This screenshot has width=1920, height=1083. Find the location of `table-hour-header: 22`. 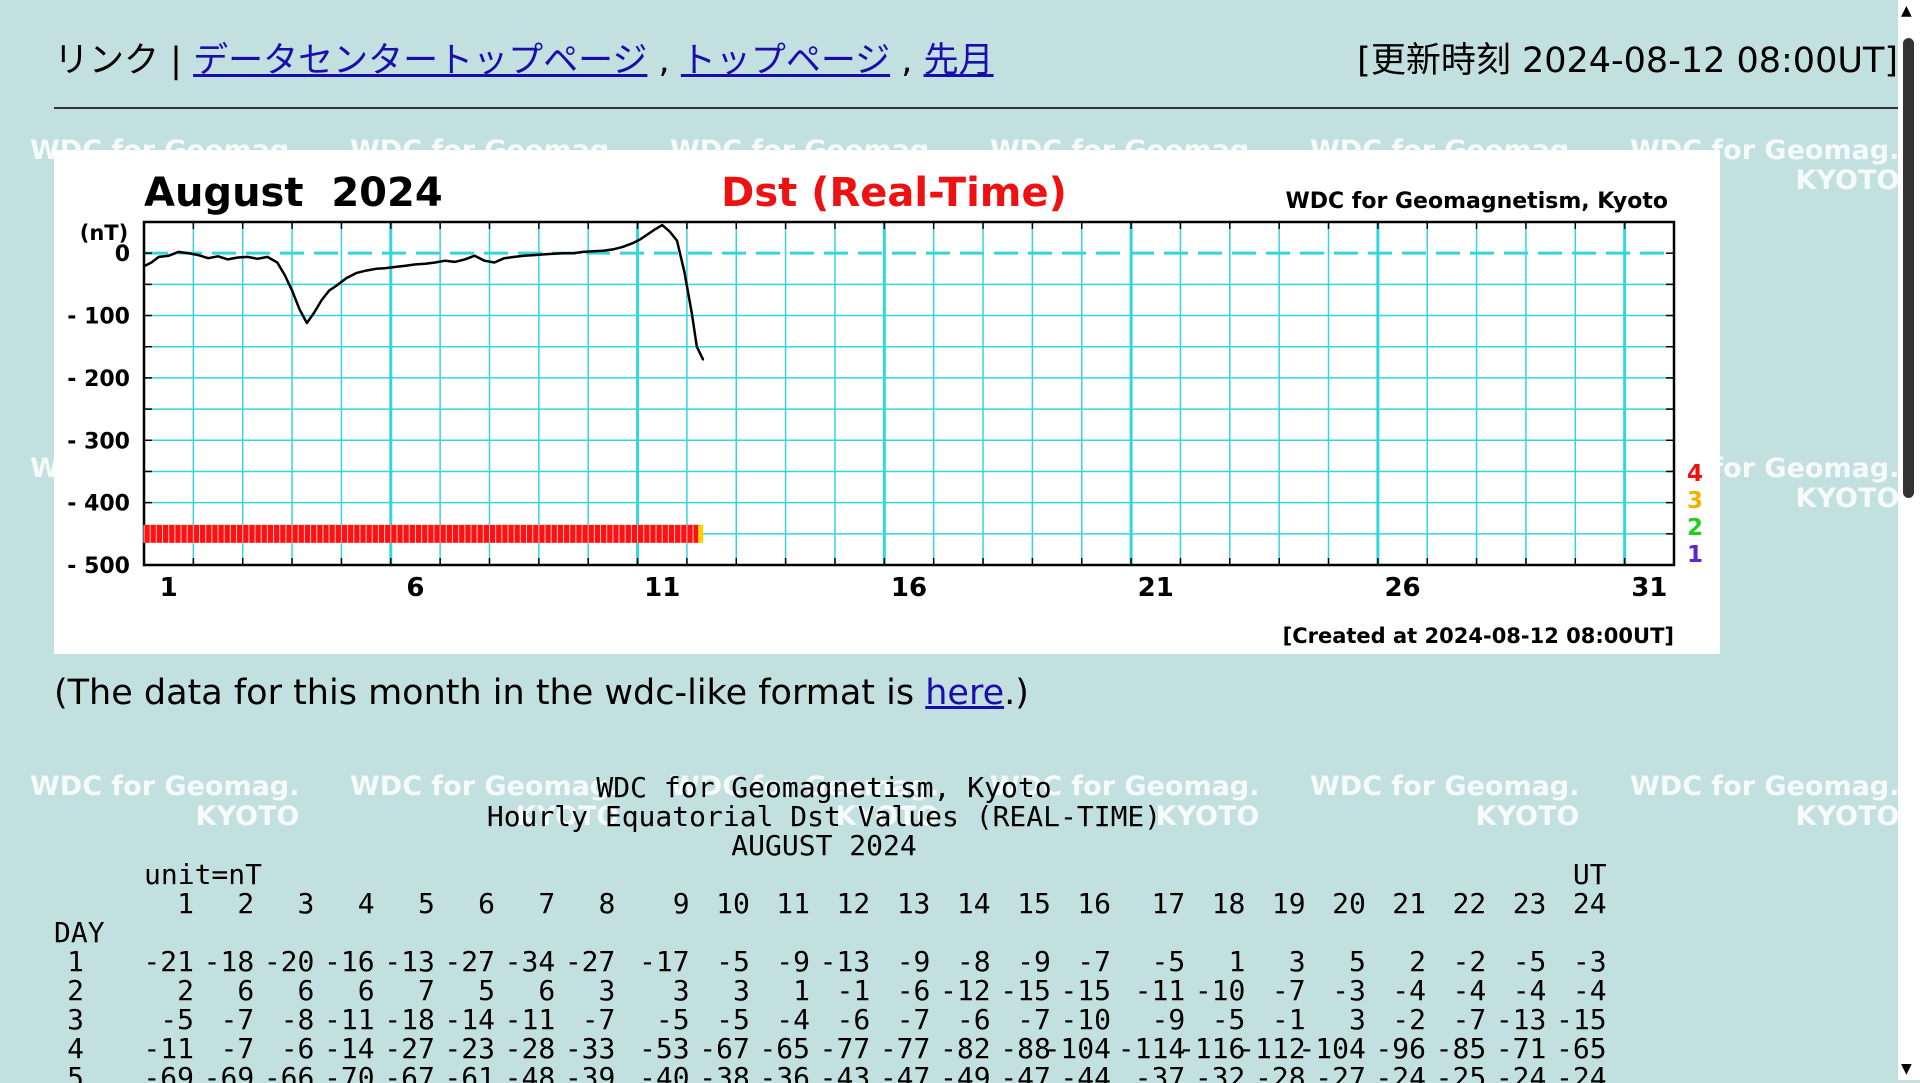

table-hour-header: 22 is located at coordinates (1469, 903).